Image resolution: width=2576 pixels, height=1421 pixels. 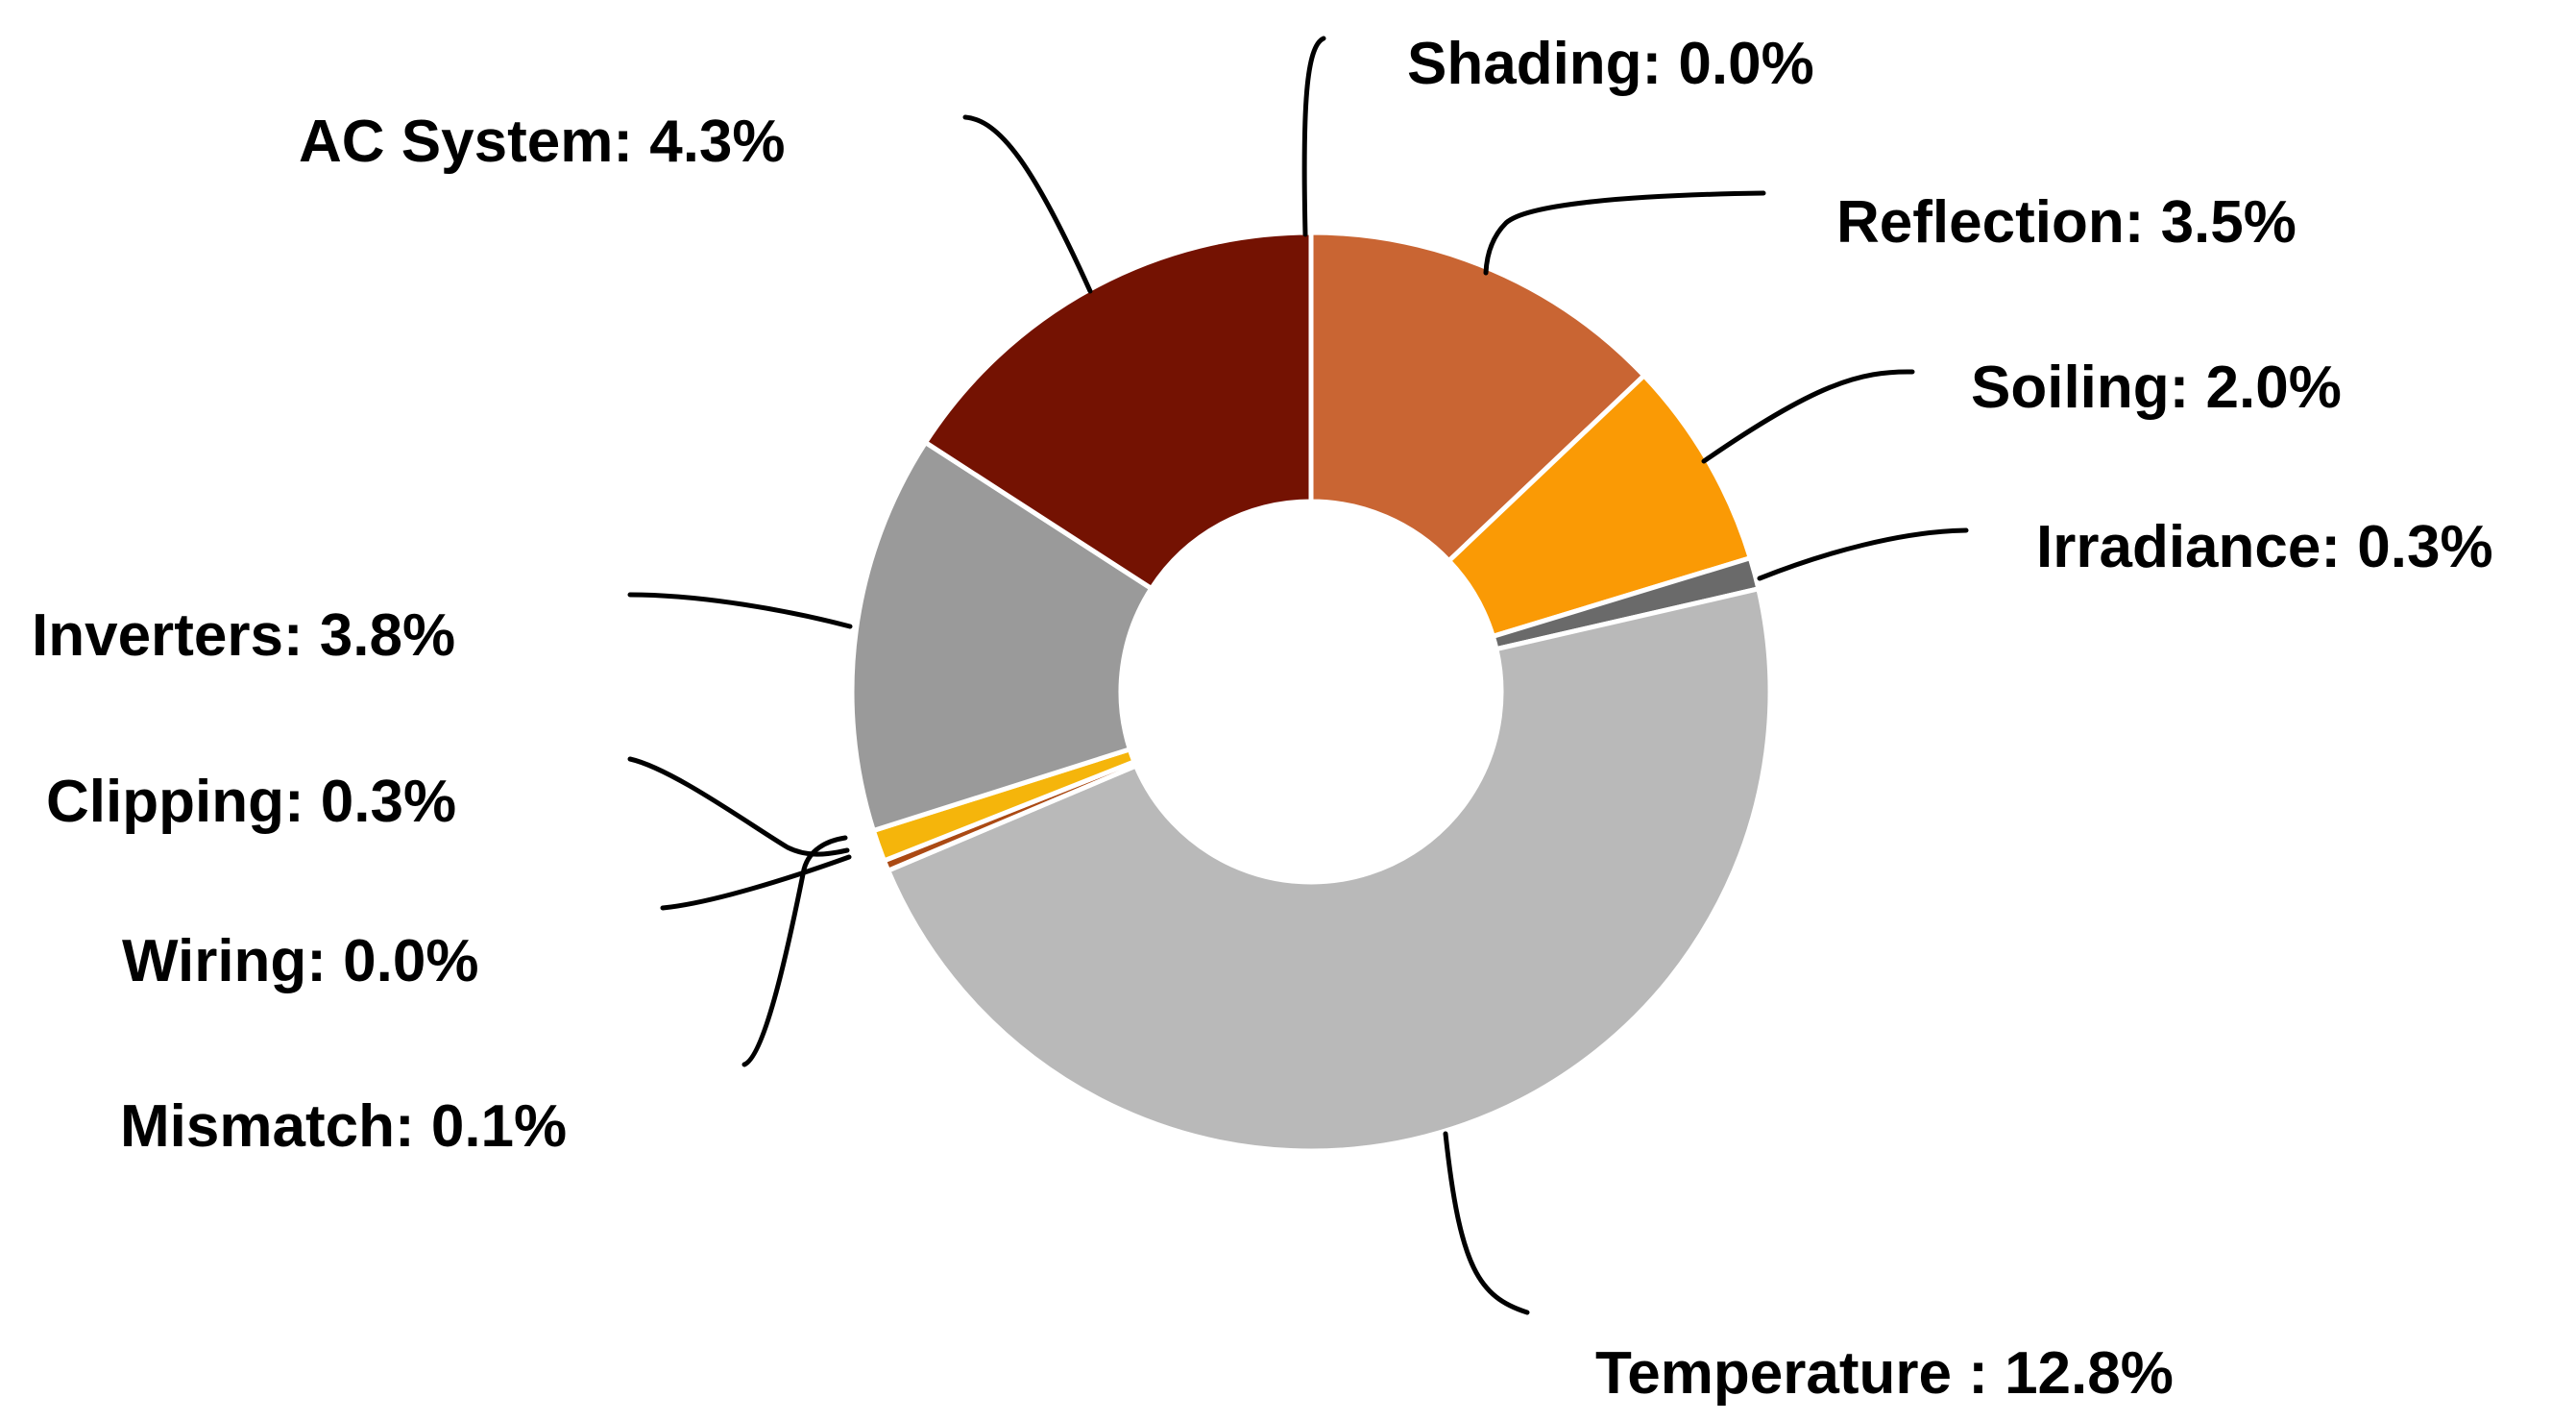 I want to click on slice-inverters, so click(x=1001, y=637).